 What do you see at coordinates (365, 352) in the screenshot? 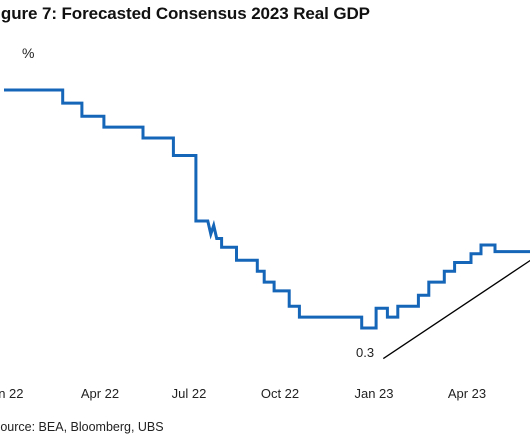
I see `trend-start-annotation: 0.3` at bounding box center [365, 352].